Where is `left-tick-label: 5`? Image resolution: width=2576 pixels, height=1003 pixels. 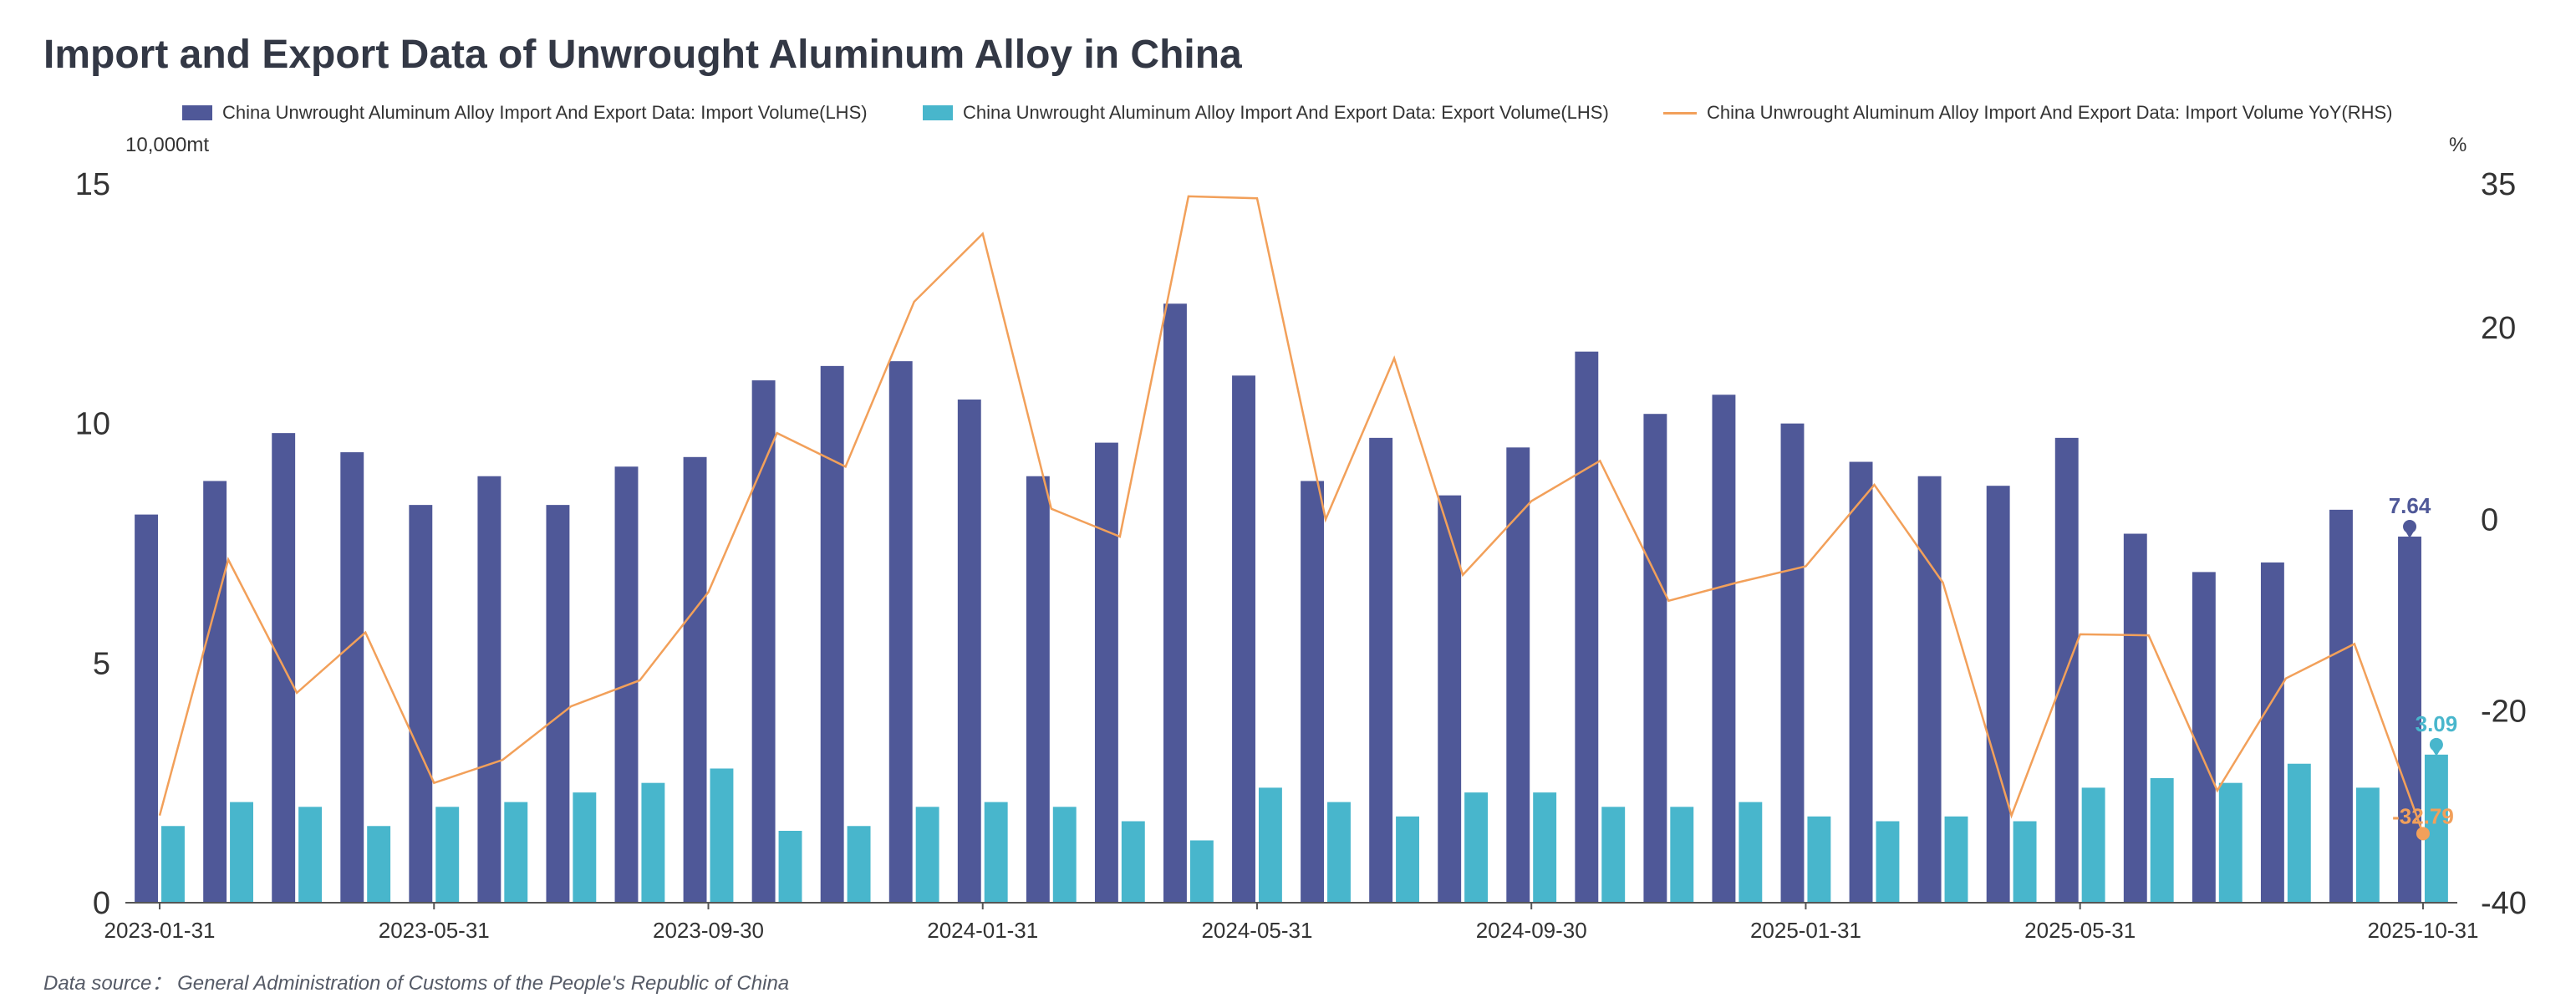
left-tick-label: 5 is located at coordinates (101, 663).